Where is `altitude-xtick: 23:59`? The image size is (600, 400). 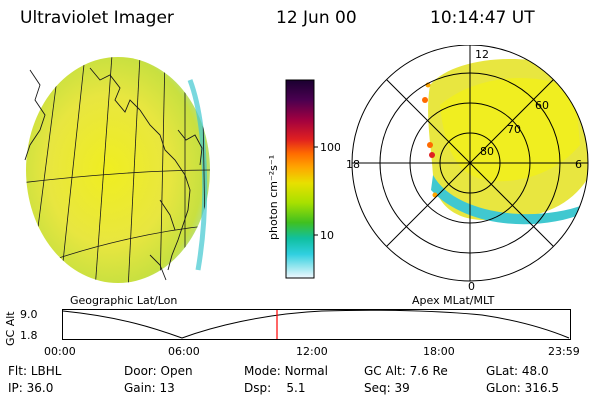
altitude-xtick: 23:59 is located at coordinates (564, 351).